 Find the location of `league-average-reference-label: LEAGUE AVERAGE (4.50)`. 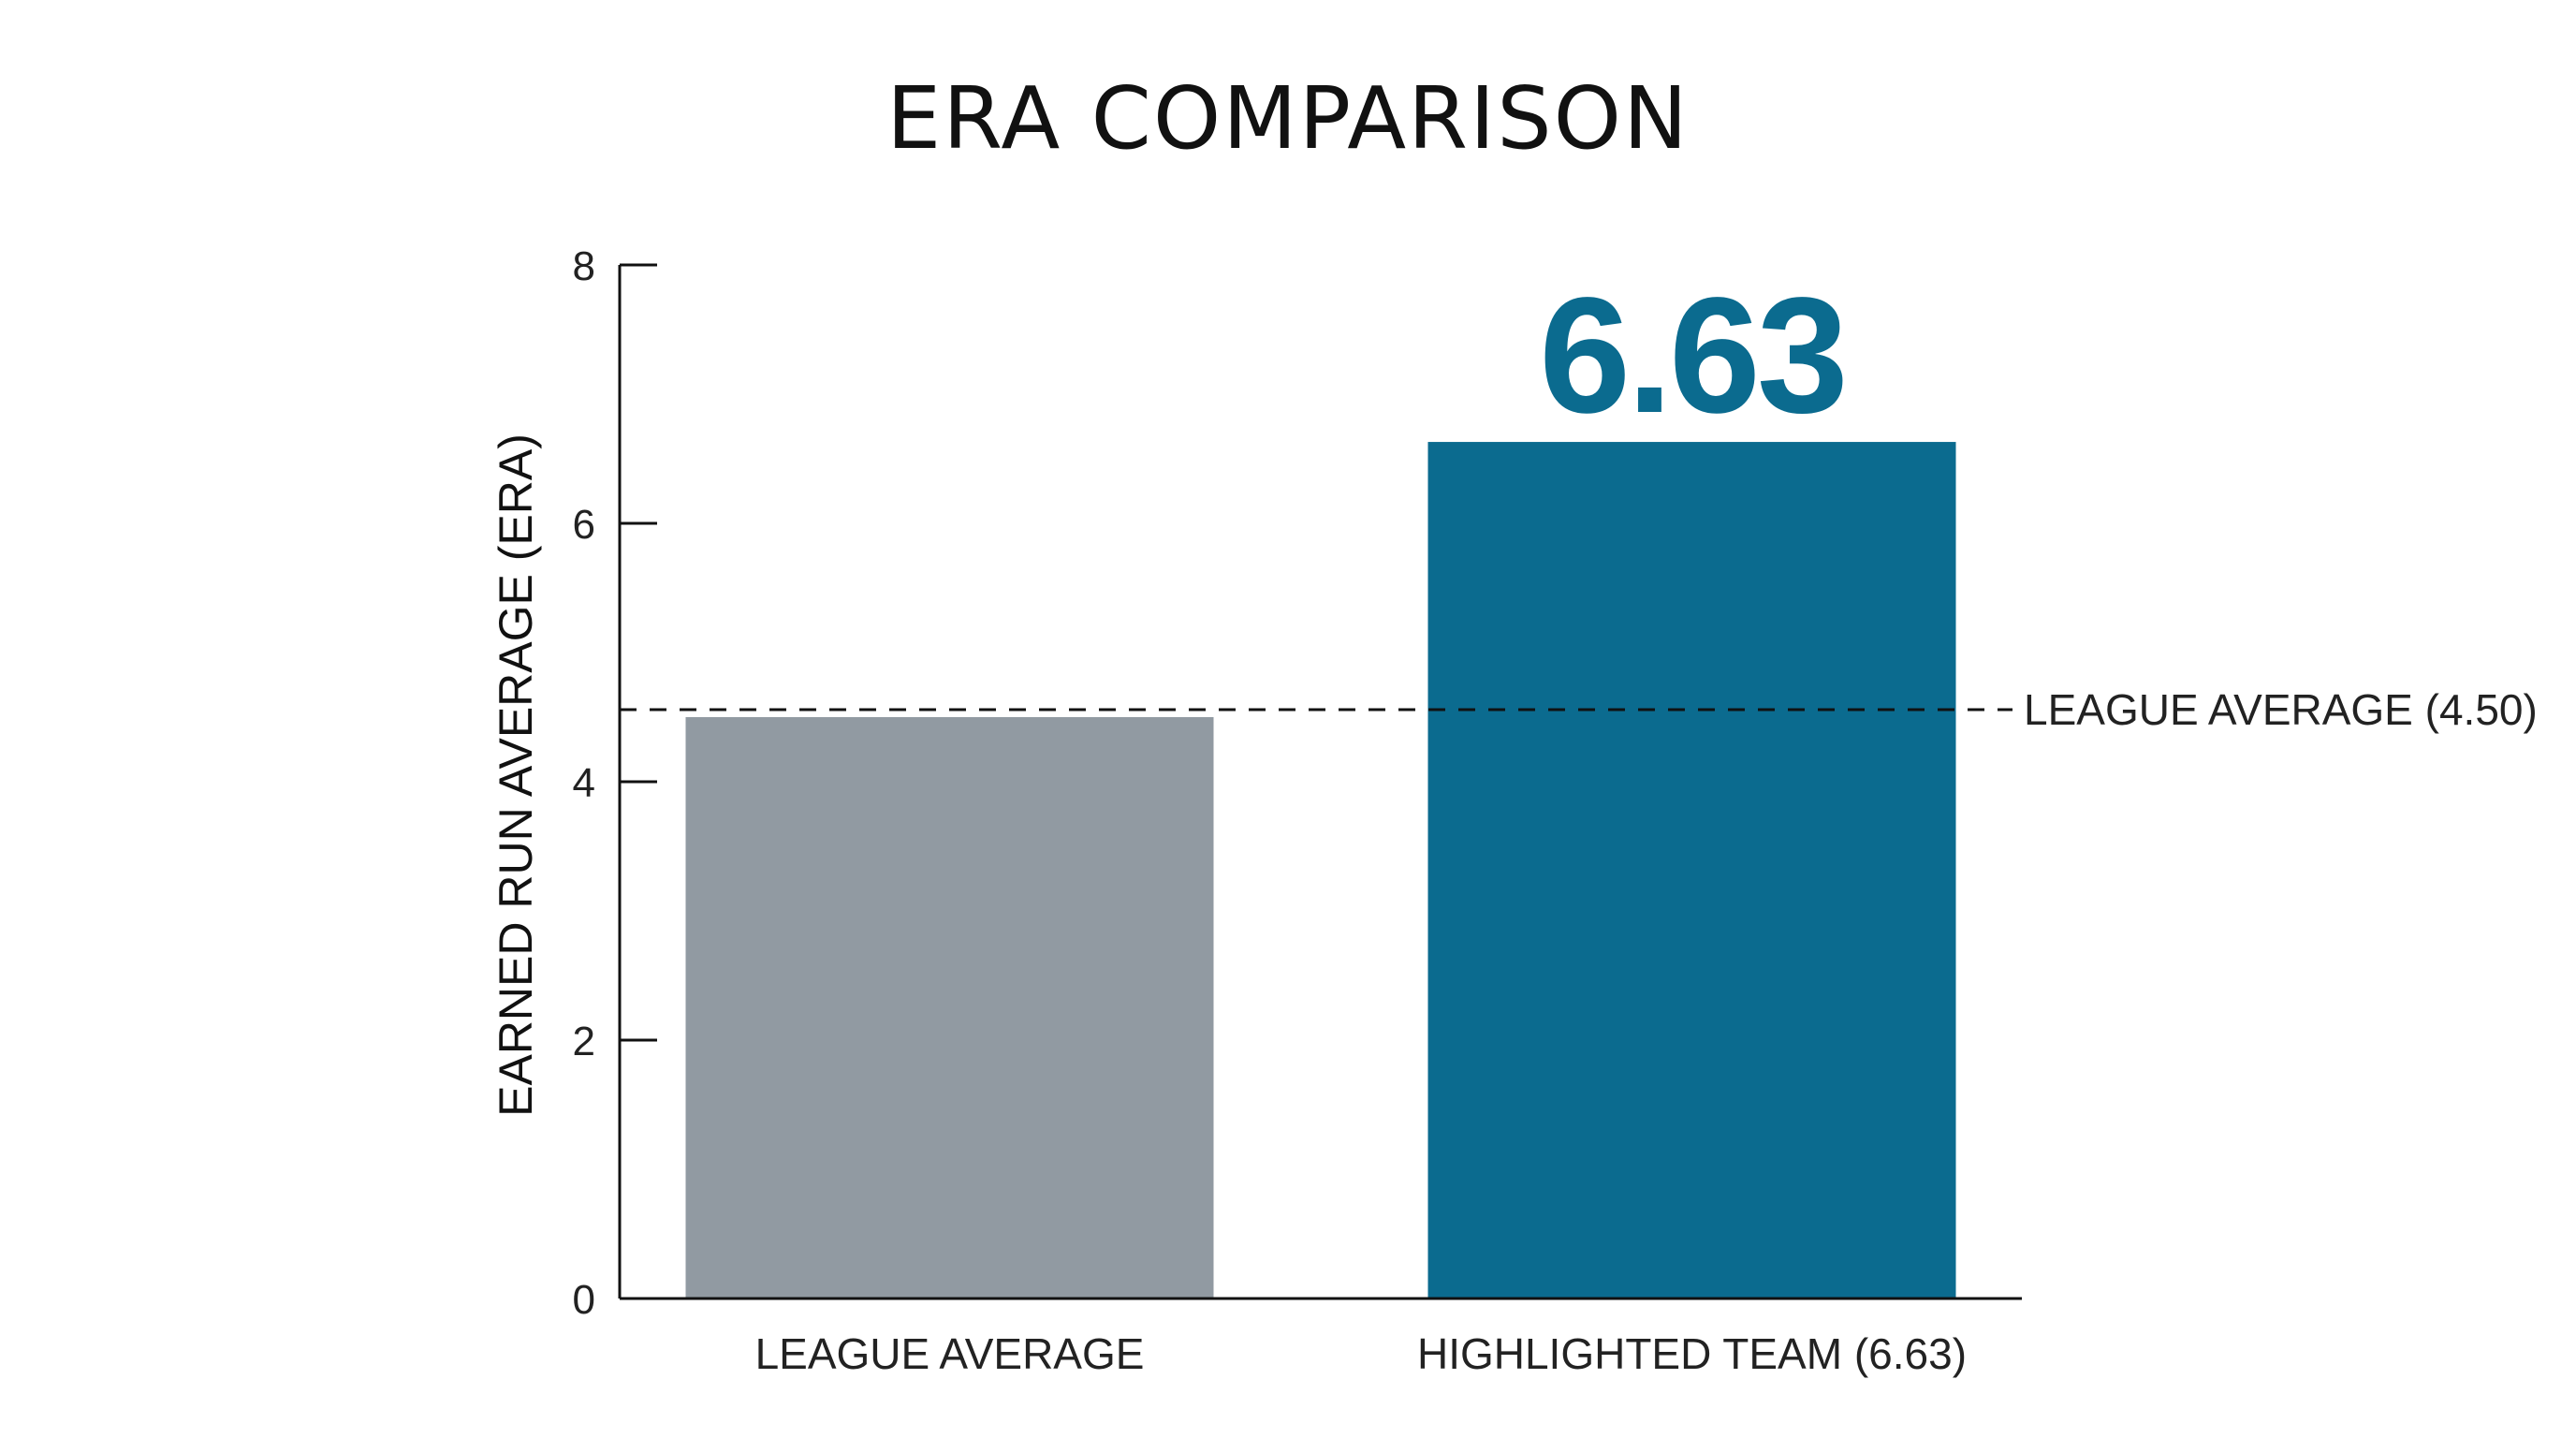

league-average-reference-label: LEAGUE AVERAGE (4.50) is located at coordinates (2281, 709).